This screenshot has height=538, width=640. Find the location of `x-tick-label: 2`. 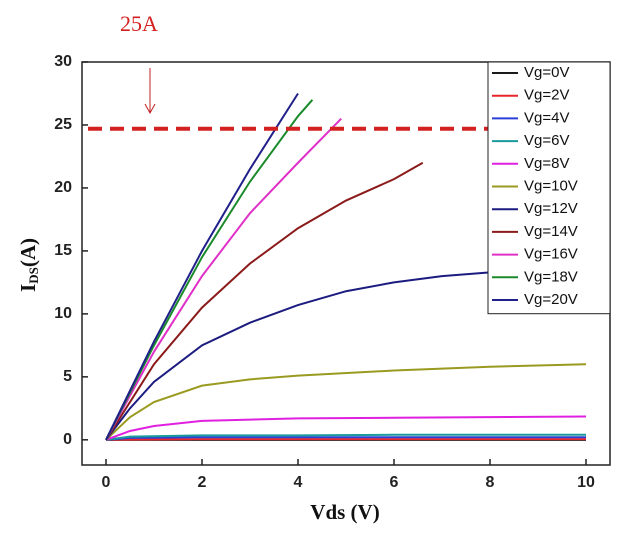

x-tick-label: 2 is located at coordinates (202, 482).